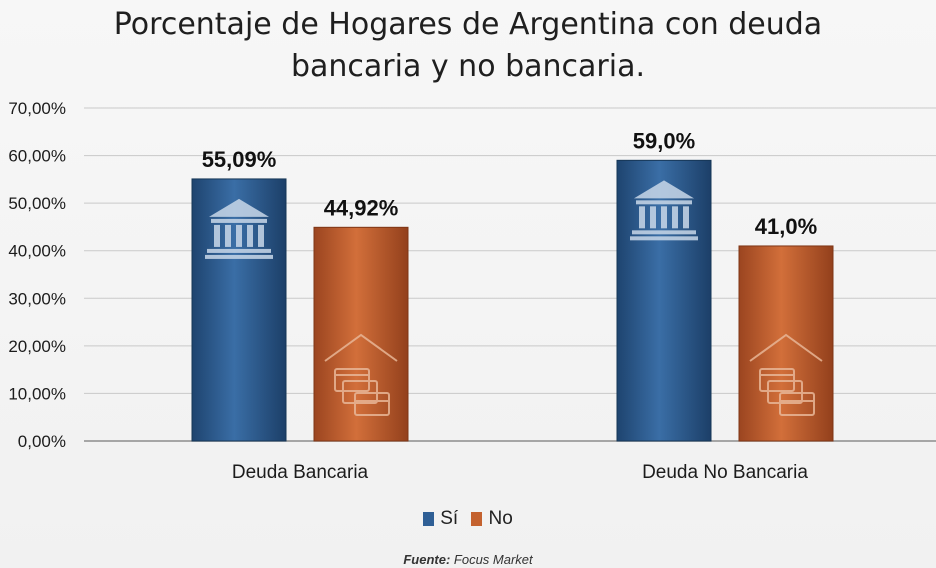 The width and height of the screenshot is (936, 568). Describe the element at coordinates (37, 346) in the screenshot. I see `y-tick-label: 20,00%` at that location.